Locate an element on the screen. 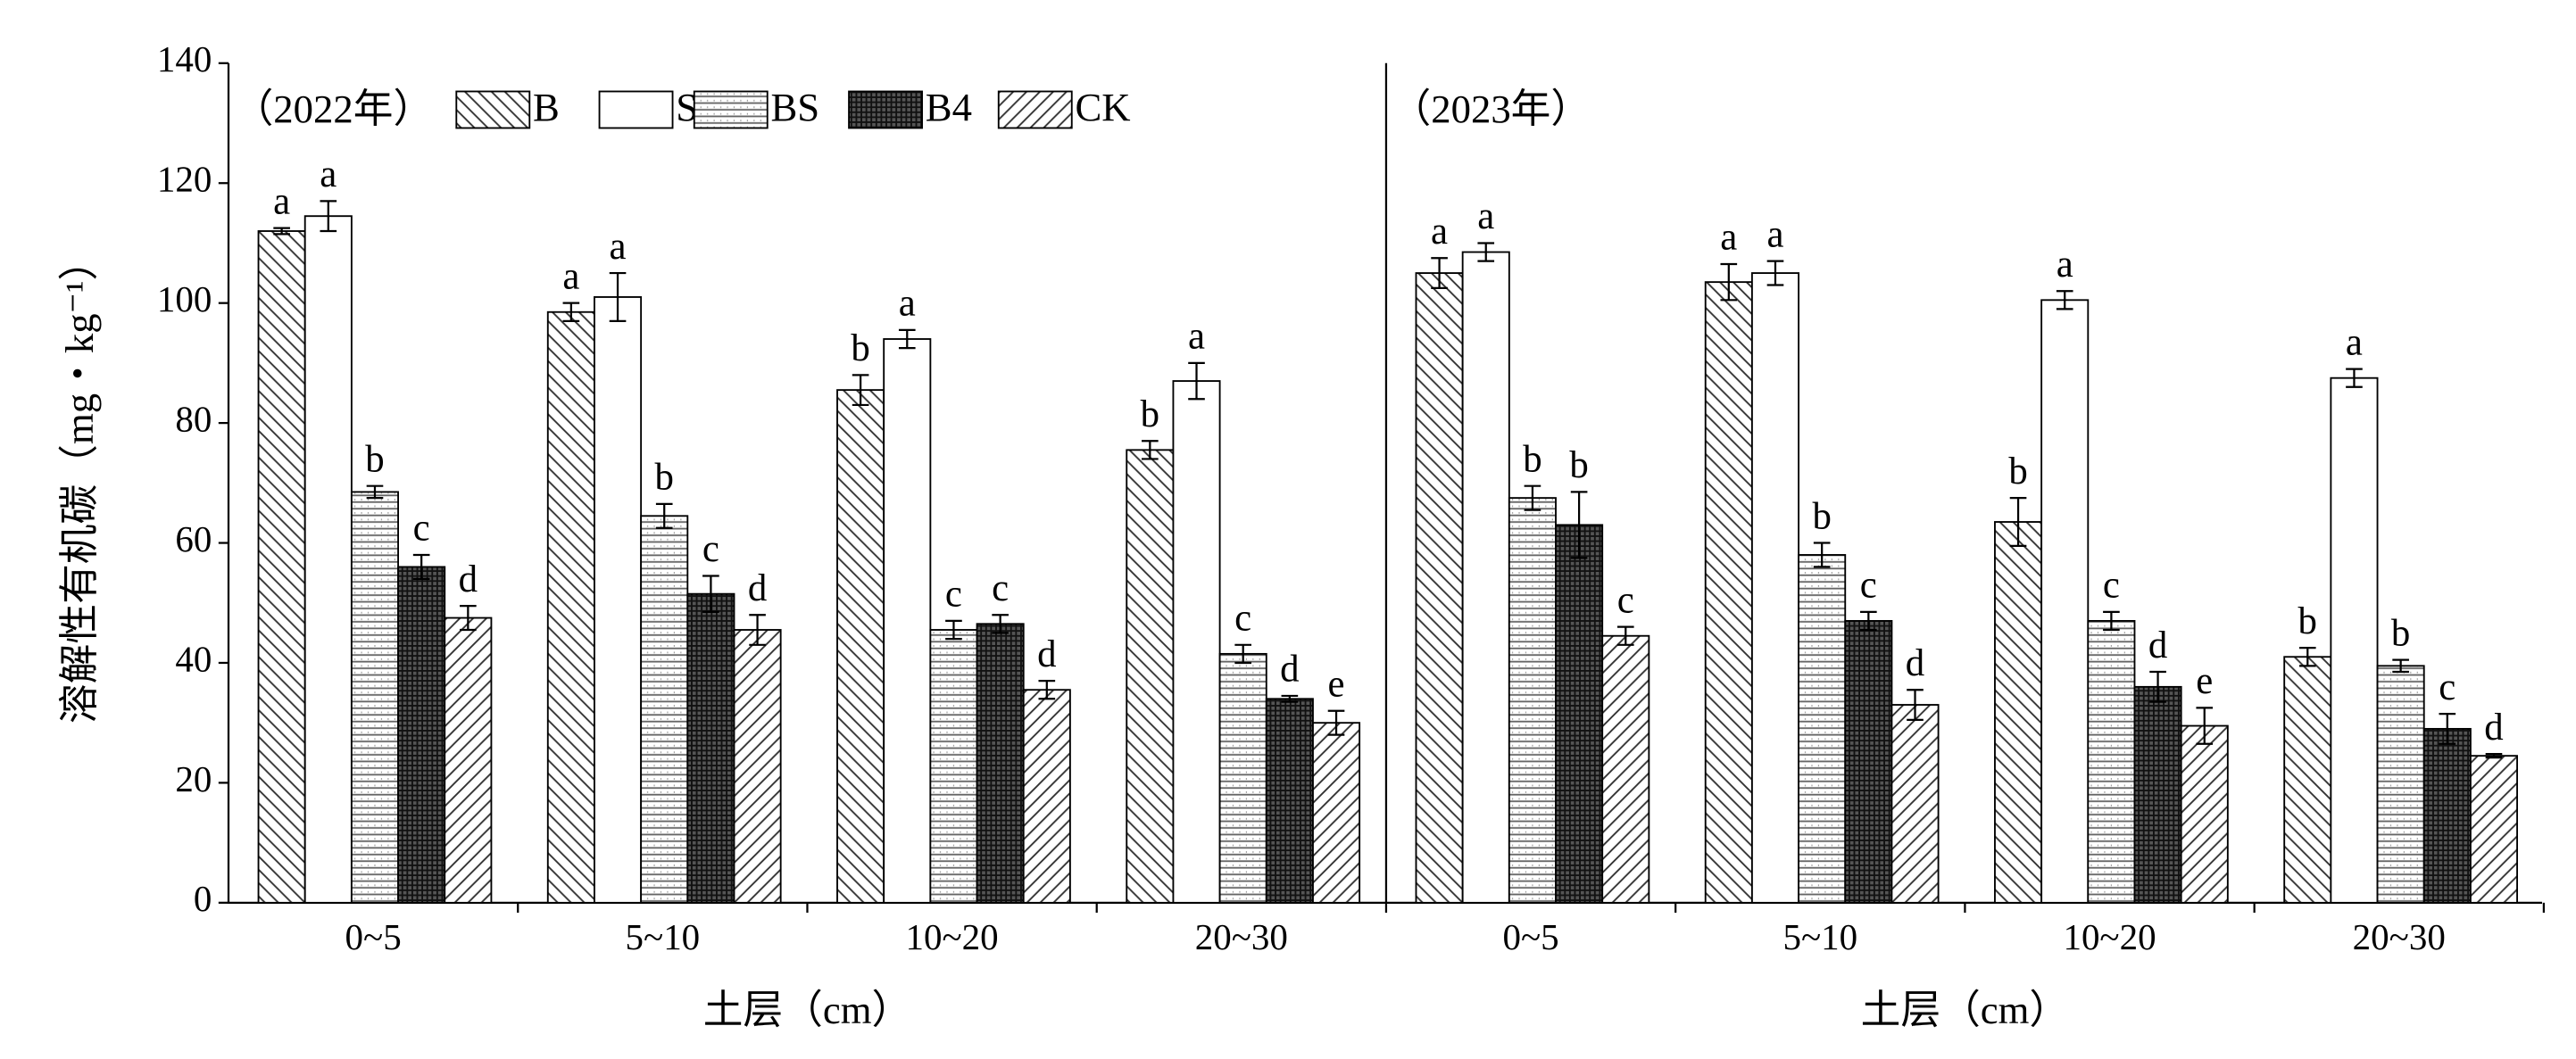 The width and height of the screenshot is (2576, 1059). x-tick-label: 10~20 is located at coordinates (2110, 936).